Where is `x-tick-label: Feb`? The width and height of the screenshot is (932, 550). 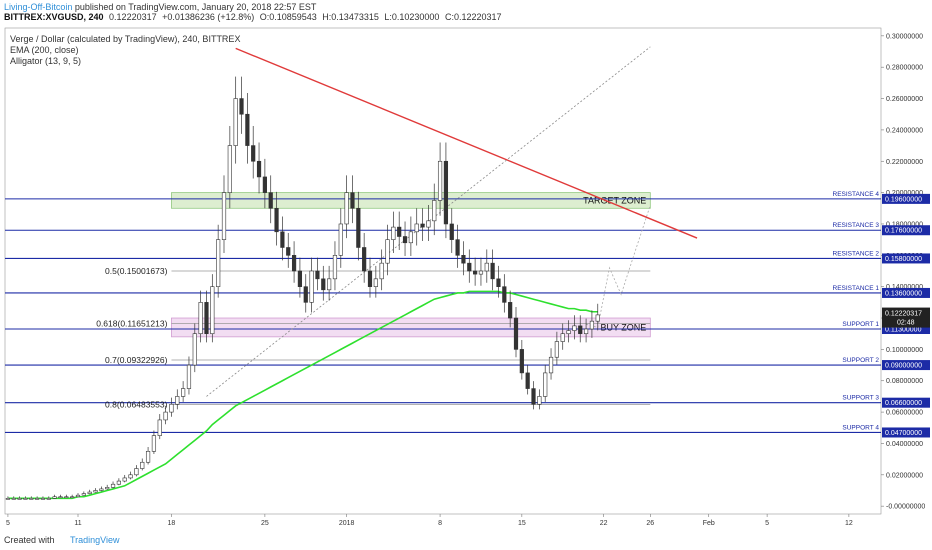
x-tick-label: Feb is located at coordinates (709, 523).